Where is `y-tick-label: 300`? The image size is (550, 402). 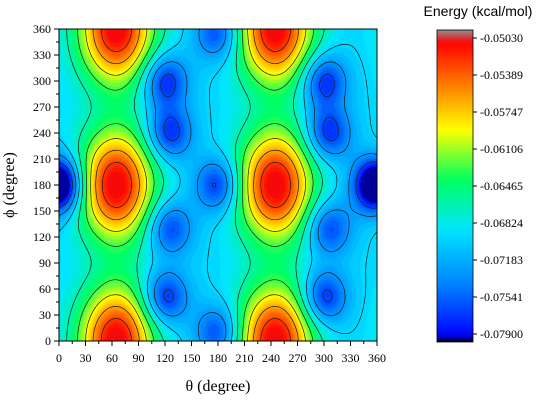
y-tick-label: 300 is located at coordinates (42, 81).